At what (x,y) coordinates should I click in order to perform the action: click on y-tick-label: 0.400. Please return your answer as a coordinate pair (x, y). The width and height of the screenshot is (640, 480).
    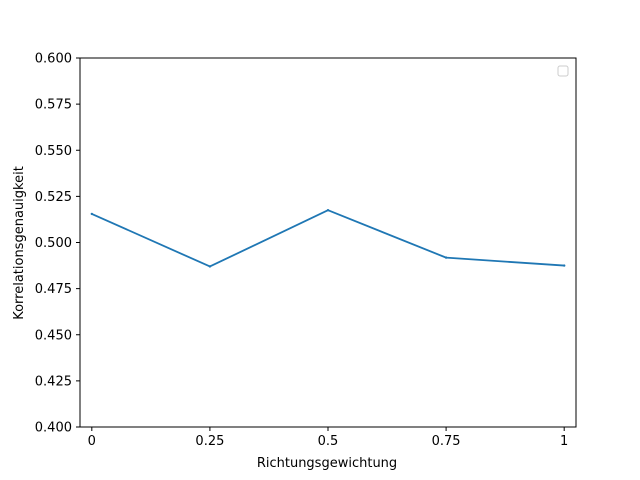
    Looking at the image, I should click on (53, 428).